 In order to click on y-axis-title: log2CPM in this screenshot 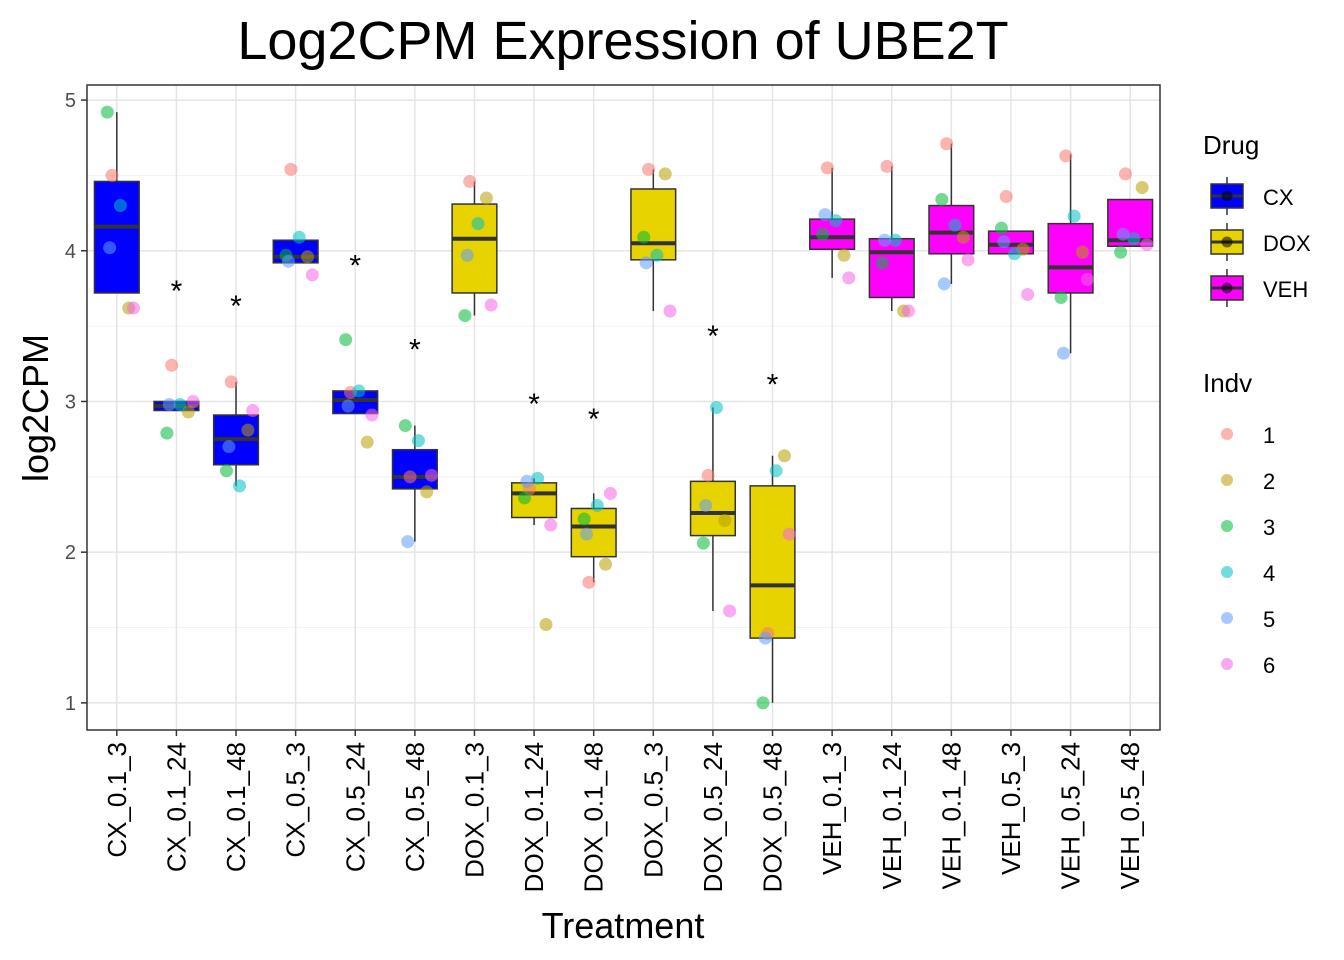, I will do `click(35, 408)`.